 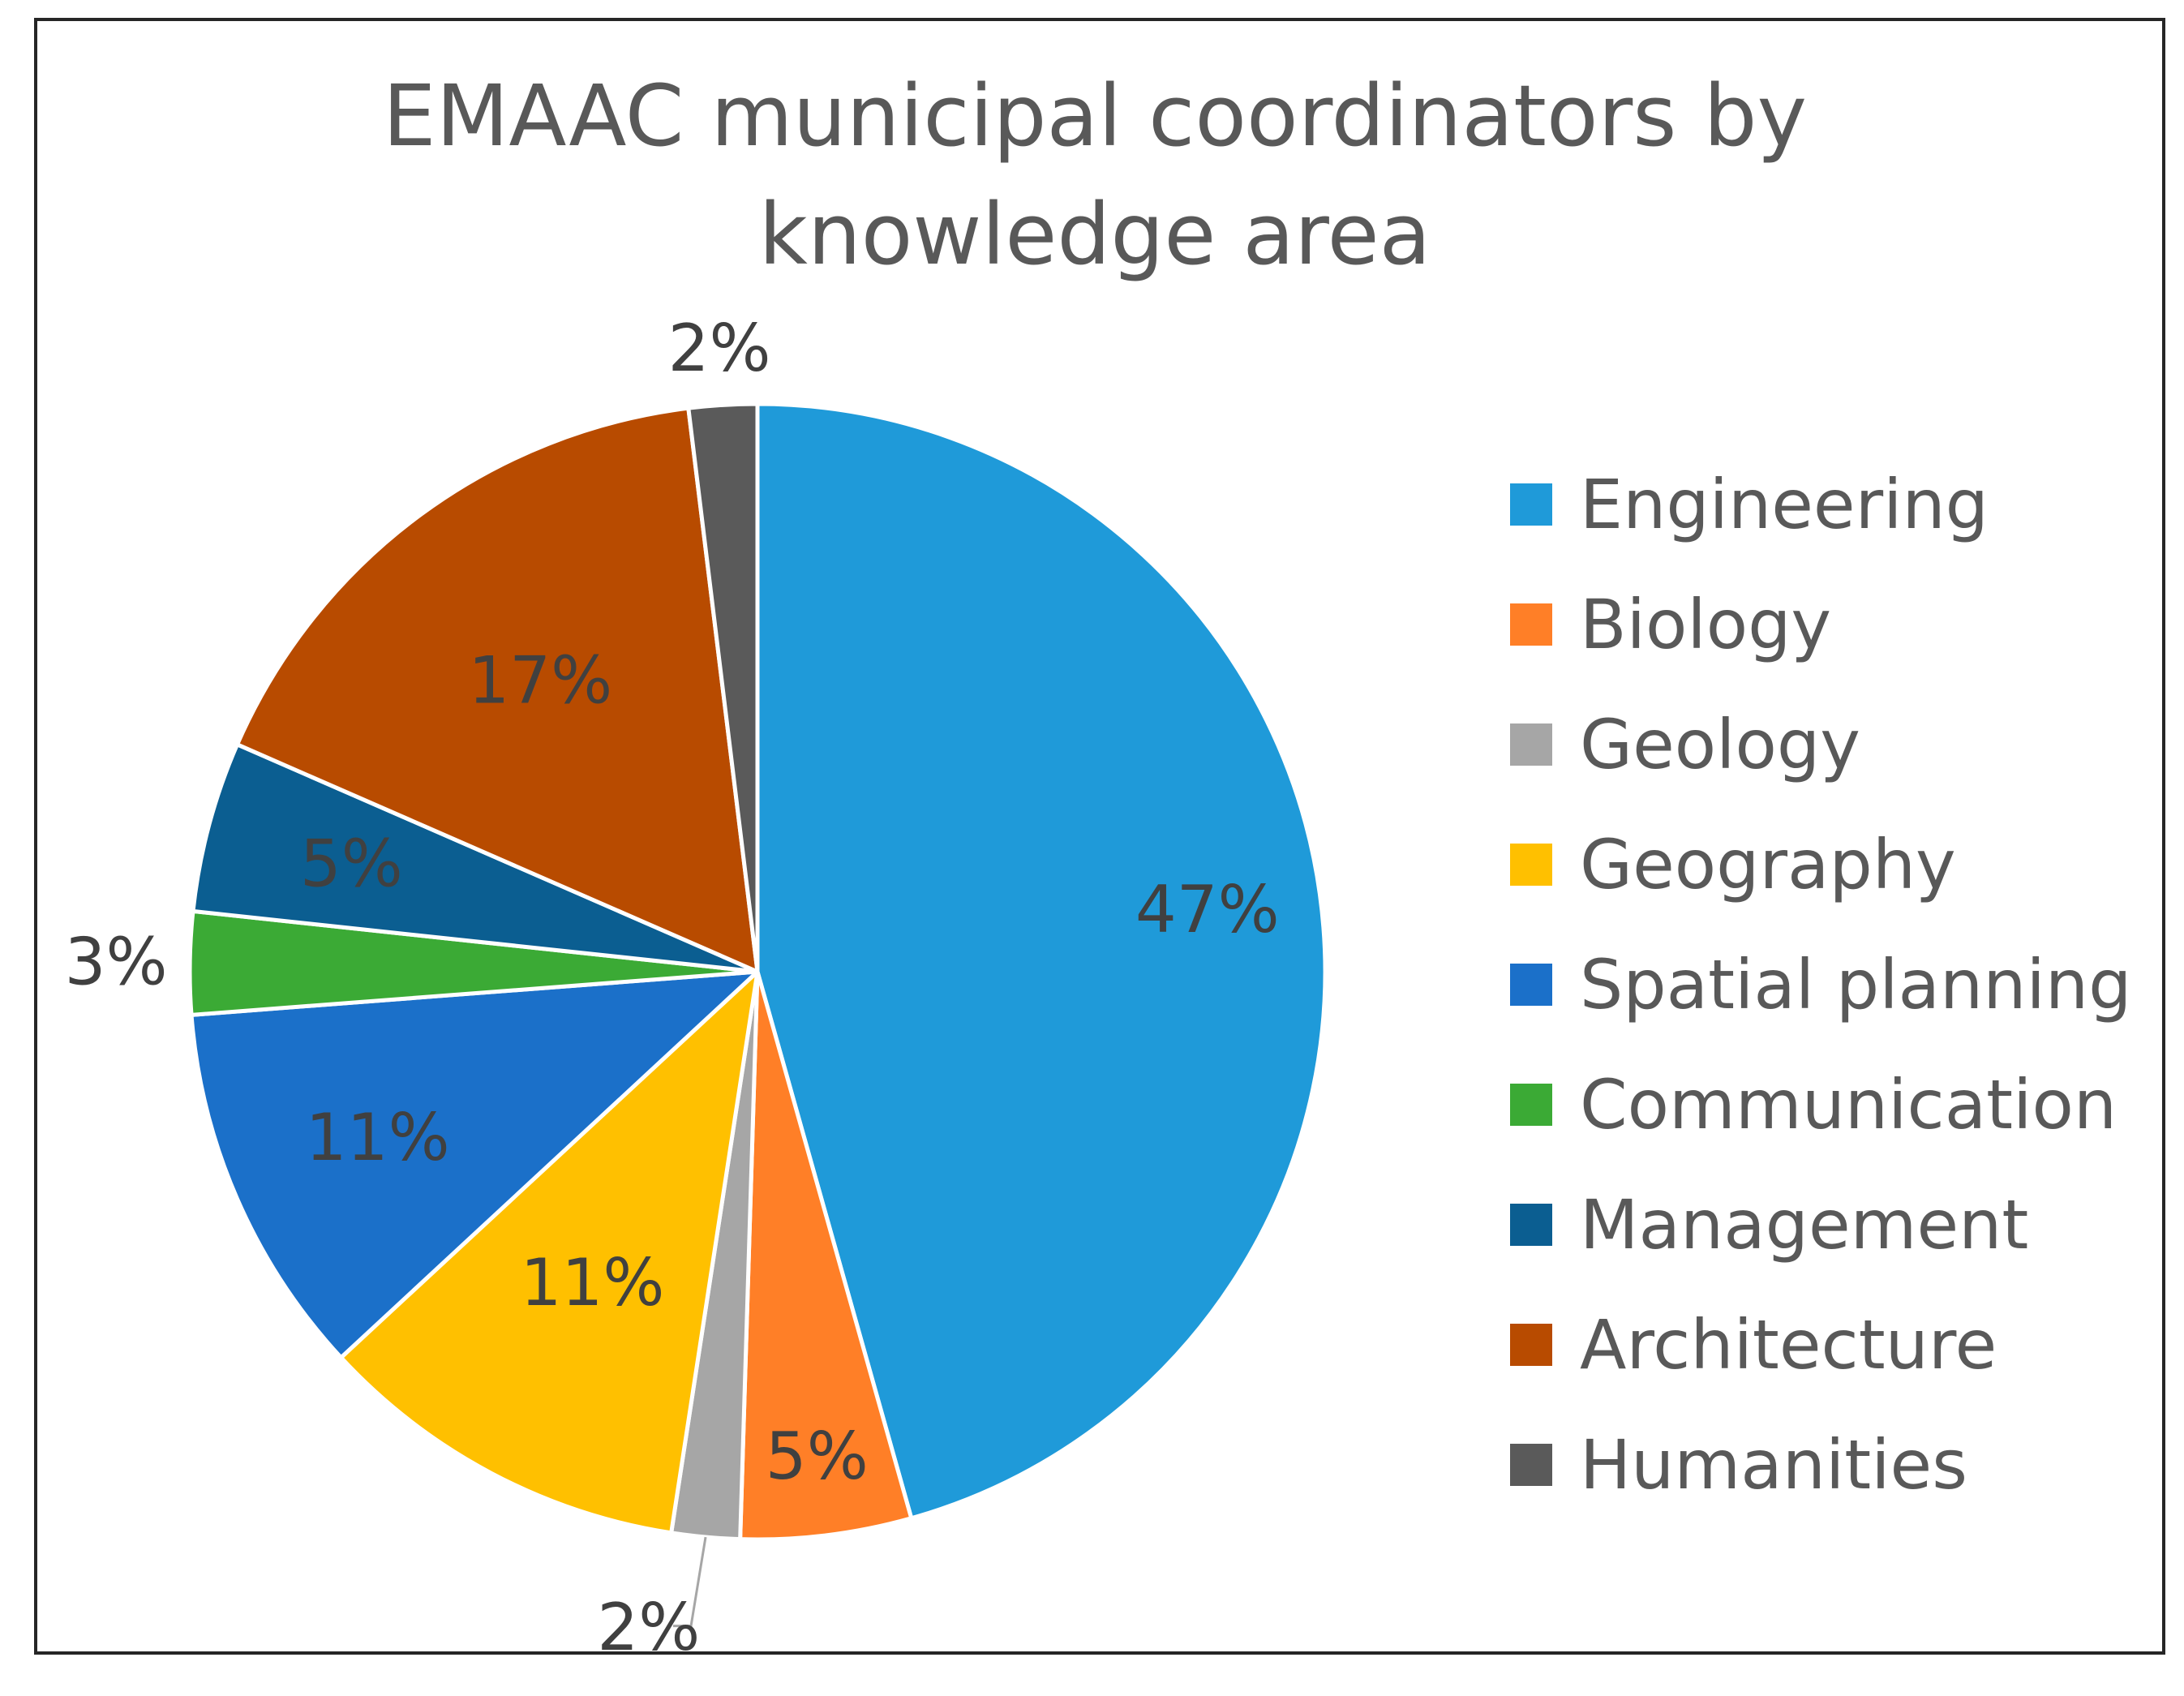 I want to click on data-label-geography: 11%, so click(x=593, y=1282).